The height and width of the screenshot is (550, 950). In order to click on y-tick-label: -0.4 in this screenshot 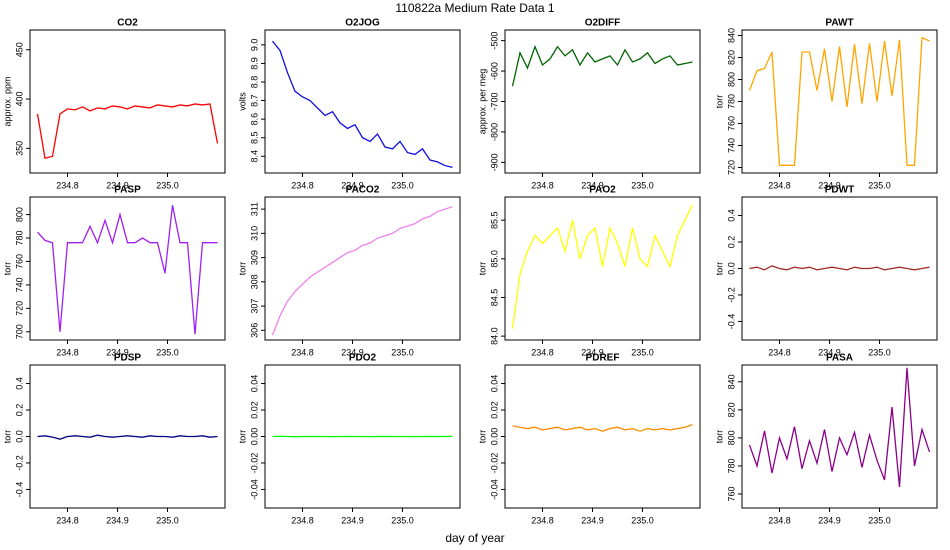, I will do `click(731, 322)`.